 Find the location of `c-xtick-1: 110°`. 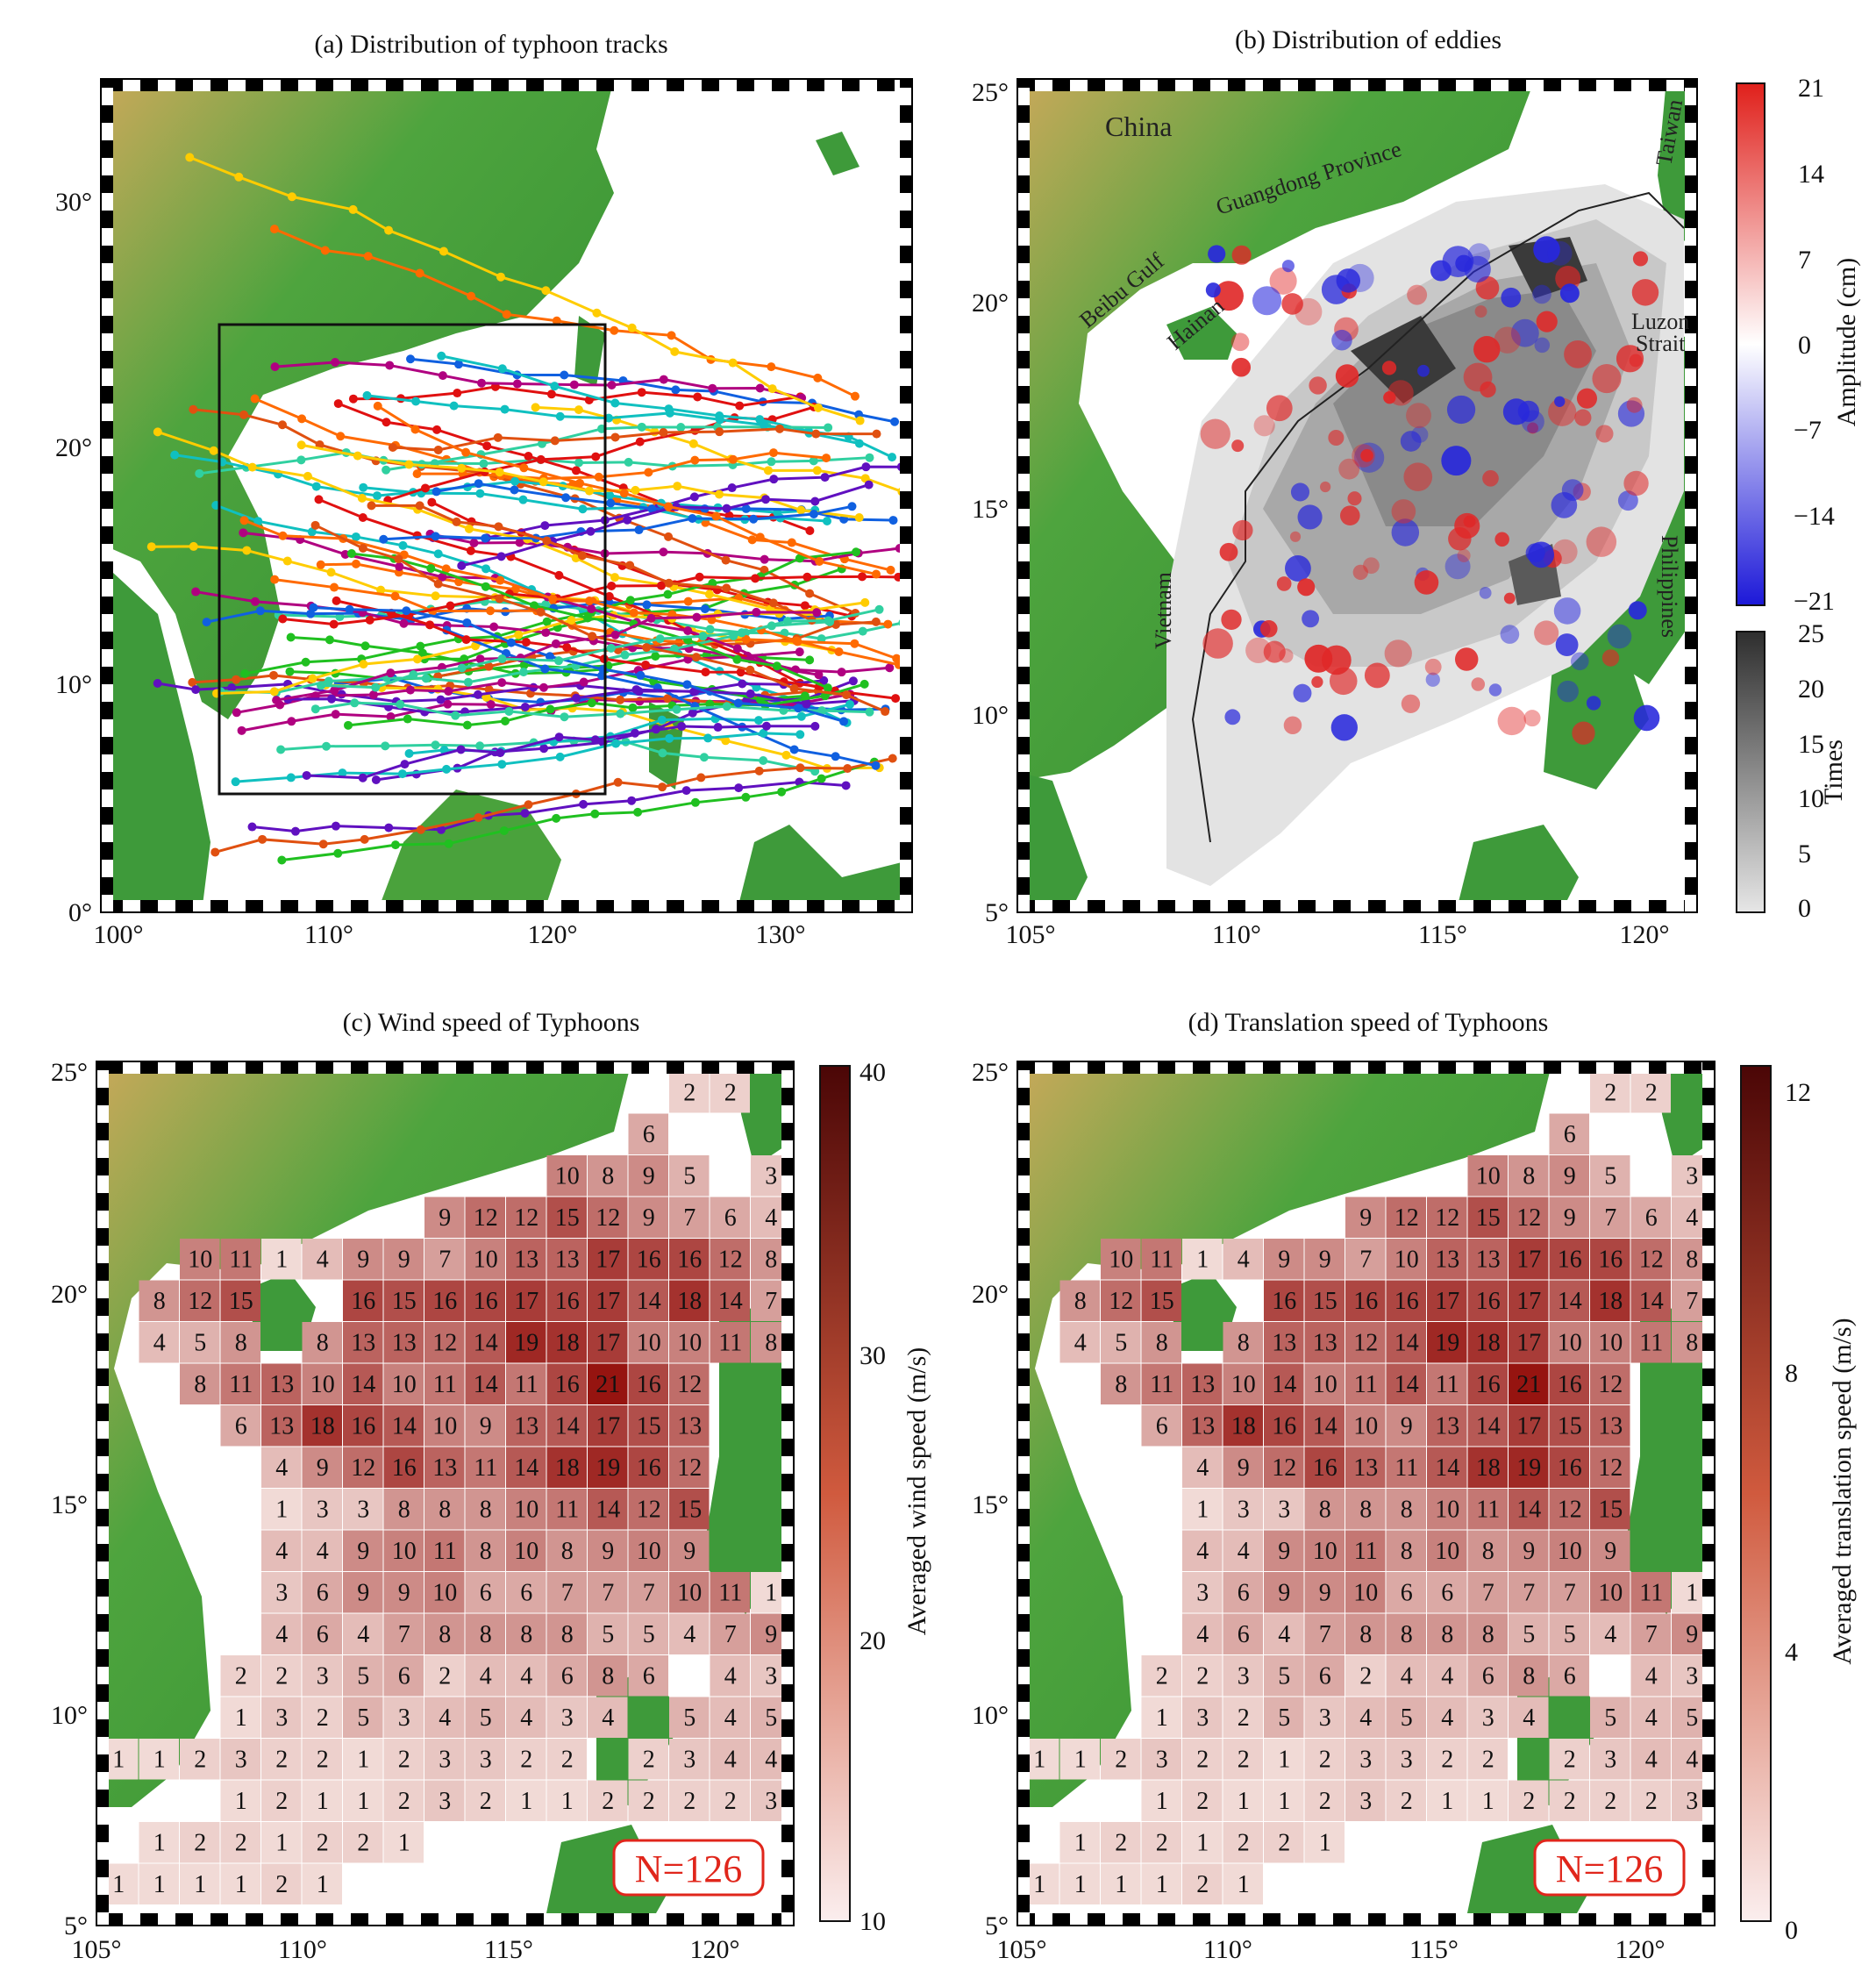

c-xtick-1: 110° is located at coordinates (302, 1950).